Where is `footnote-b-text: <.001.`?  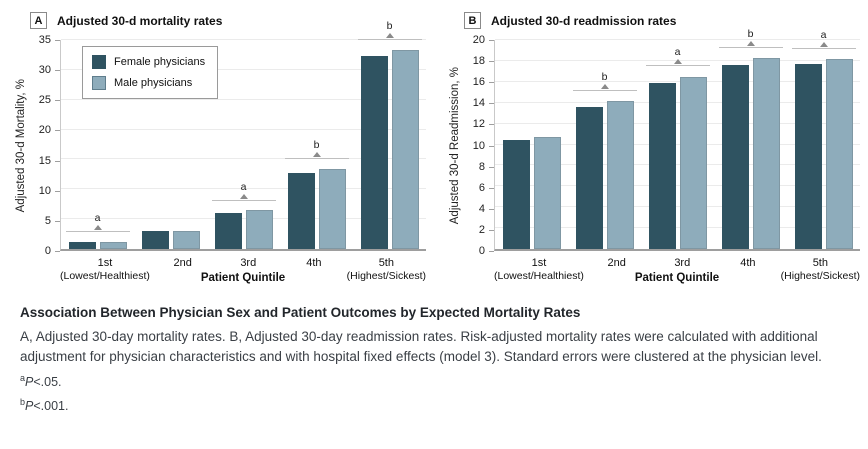
footnote-b-text: <.001. is located at coordinates (51, 406).